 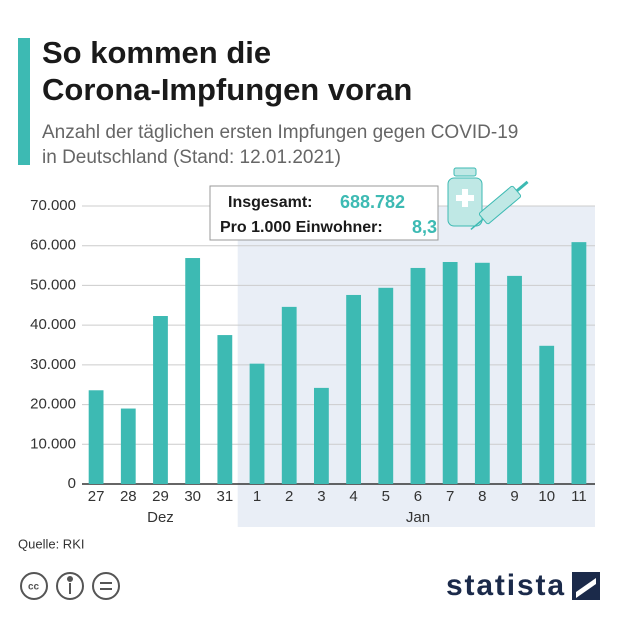 What do you see at coordinates (372, 202) in the screenshot?
I see `annotation-value: 688.782` at bounding box center [372, 202].